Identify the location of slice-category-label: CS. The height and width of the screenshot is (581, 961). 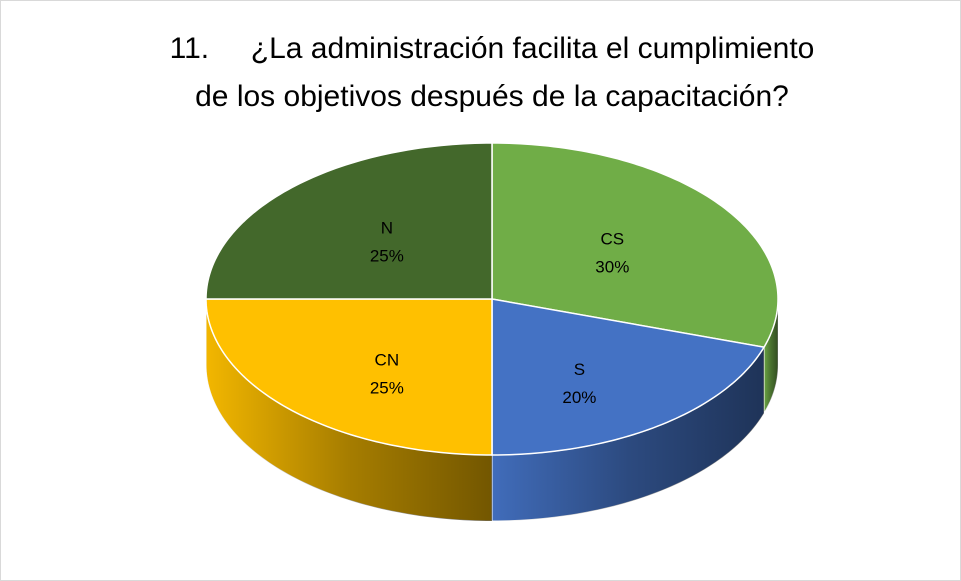
(613, 238).